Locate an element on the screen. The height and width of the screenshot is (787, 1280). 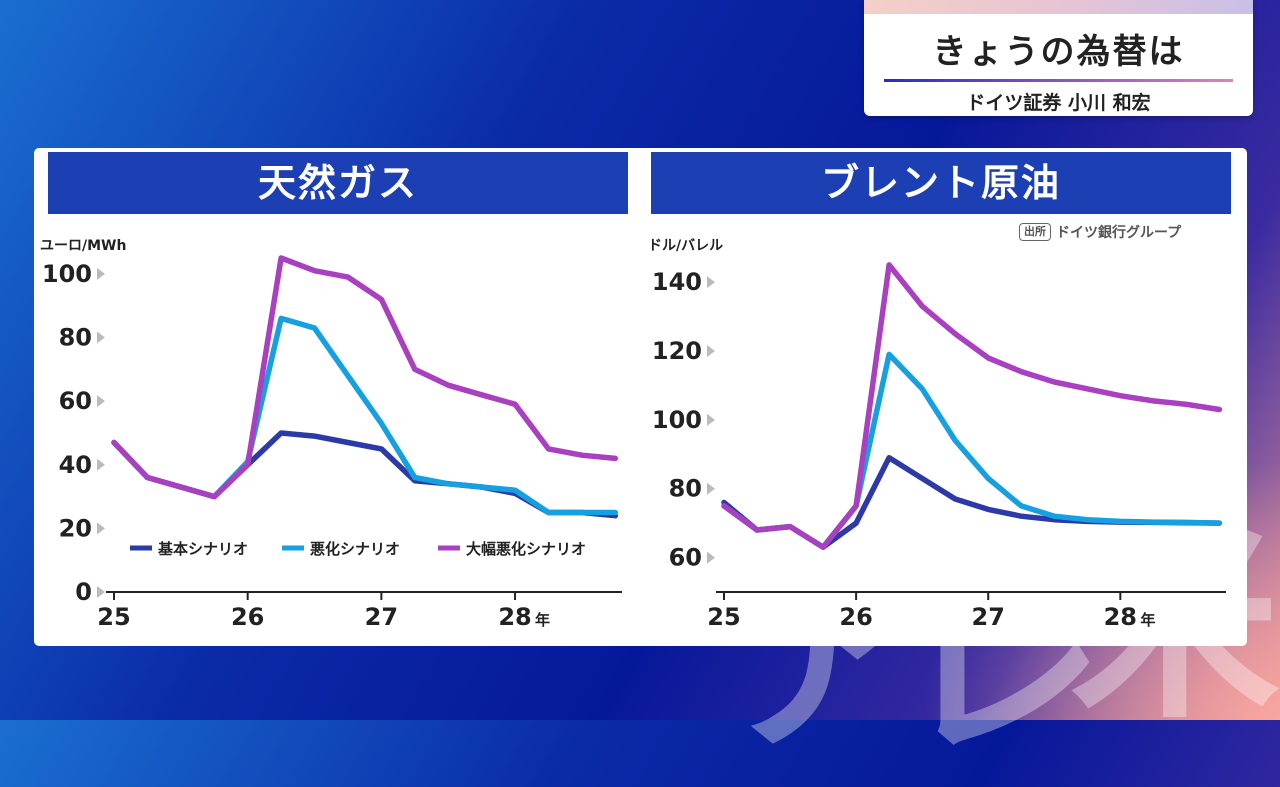
legend-label-3: 大幅悪化シナリオ is located at coordinates (526, 549).